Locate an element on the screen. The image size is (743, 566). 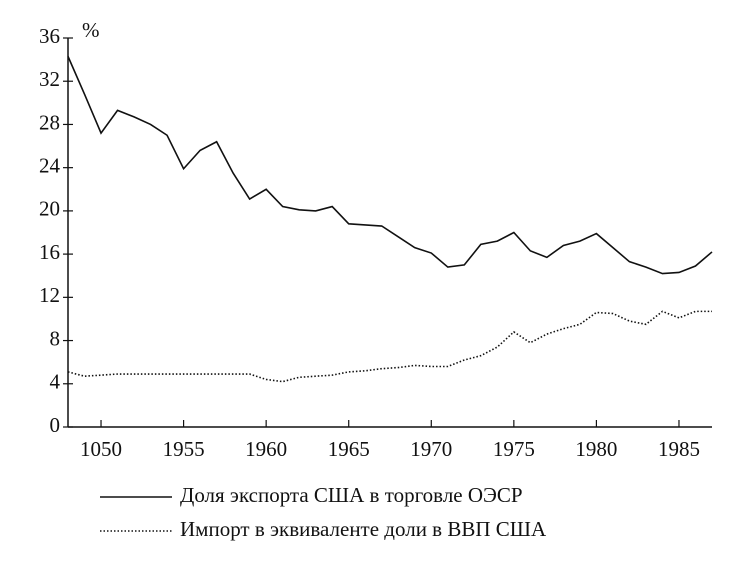
y-axis-label: % is located at coordinates (91, 30).